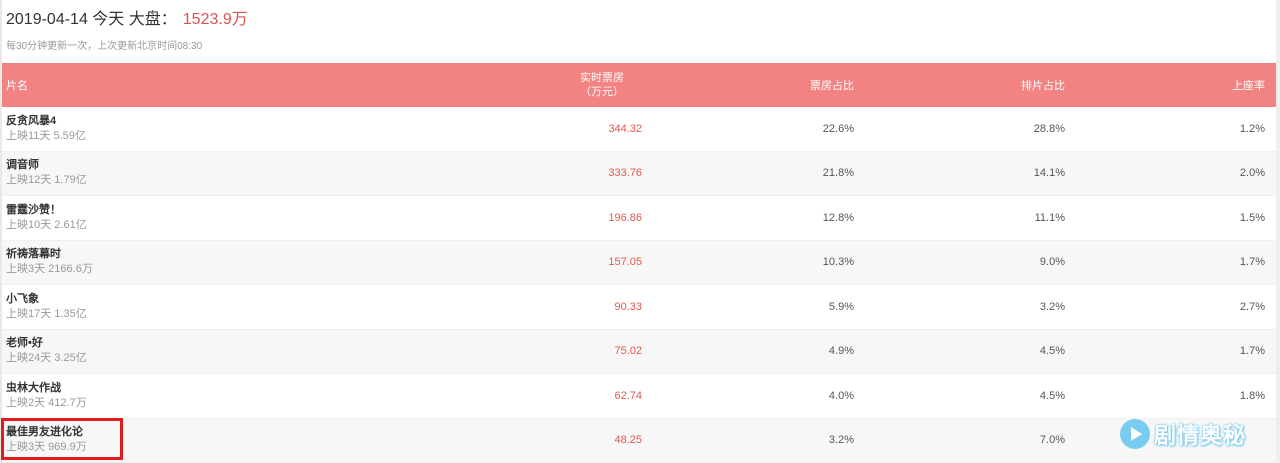 Image resolution: width=1280 pixels, height=463 pixels. I want to click on header-title: 2019-04-14 今天 大盘： 1523.9万, so click(127, 20).